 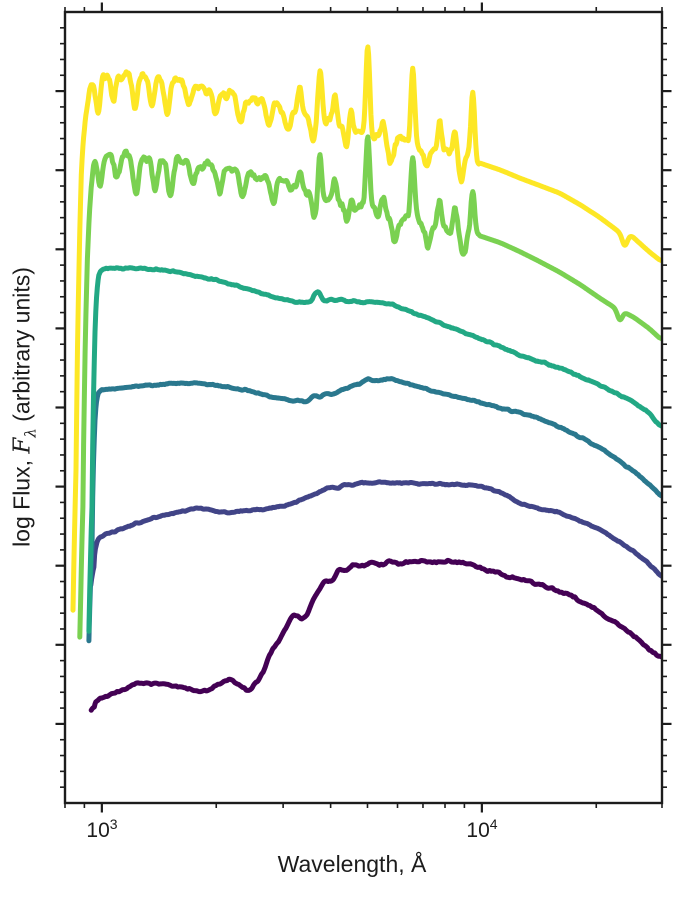 What do you see at coordinates (24, 407) in the screenshot?
I see `y-axis-label: log Flux, Fλ (arbitrary units)` at bounding box center [24, 407].